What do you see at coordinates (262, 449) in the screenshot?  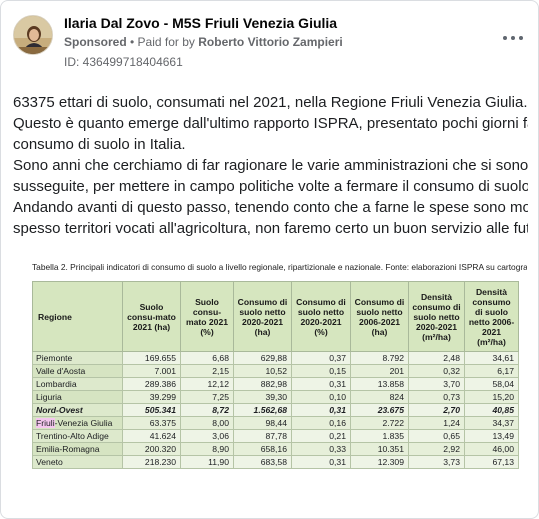 I see `value-cell: 658,16` at bounding box center [262, 449].